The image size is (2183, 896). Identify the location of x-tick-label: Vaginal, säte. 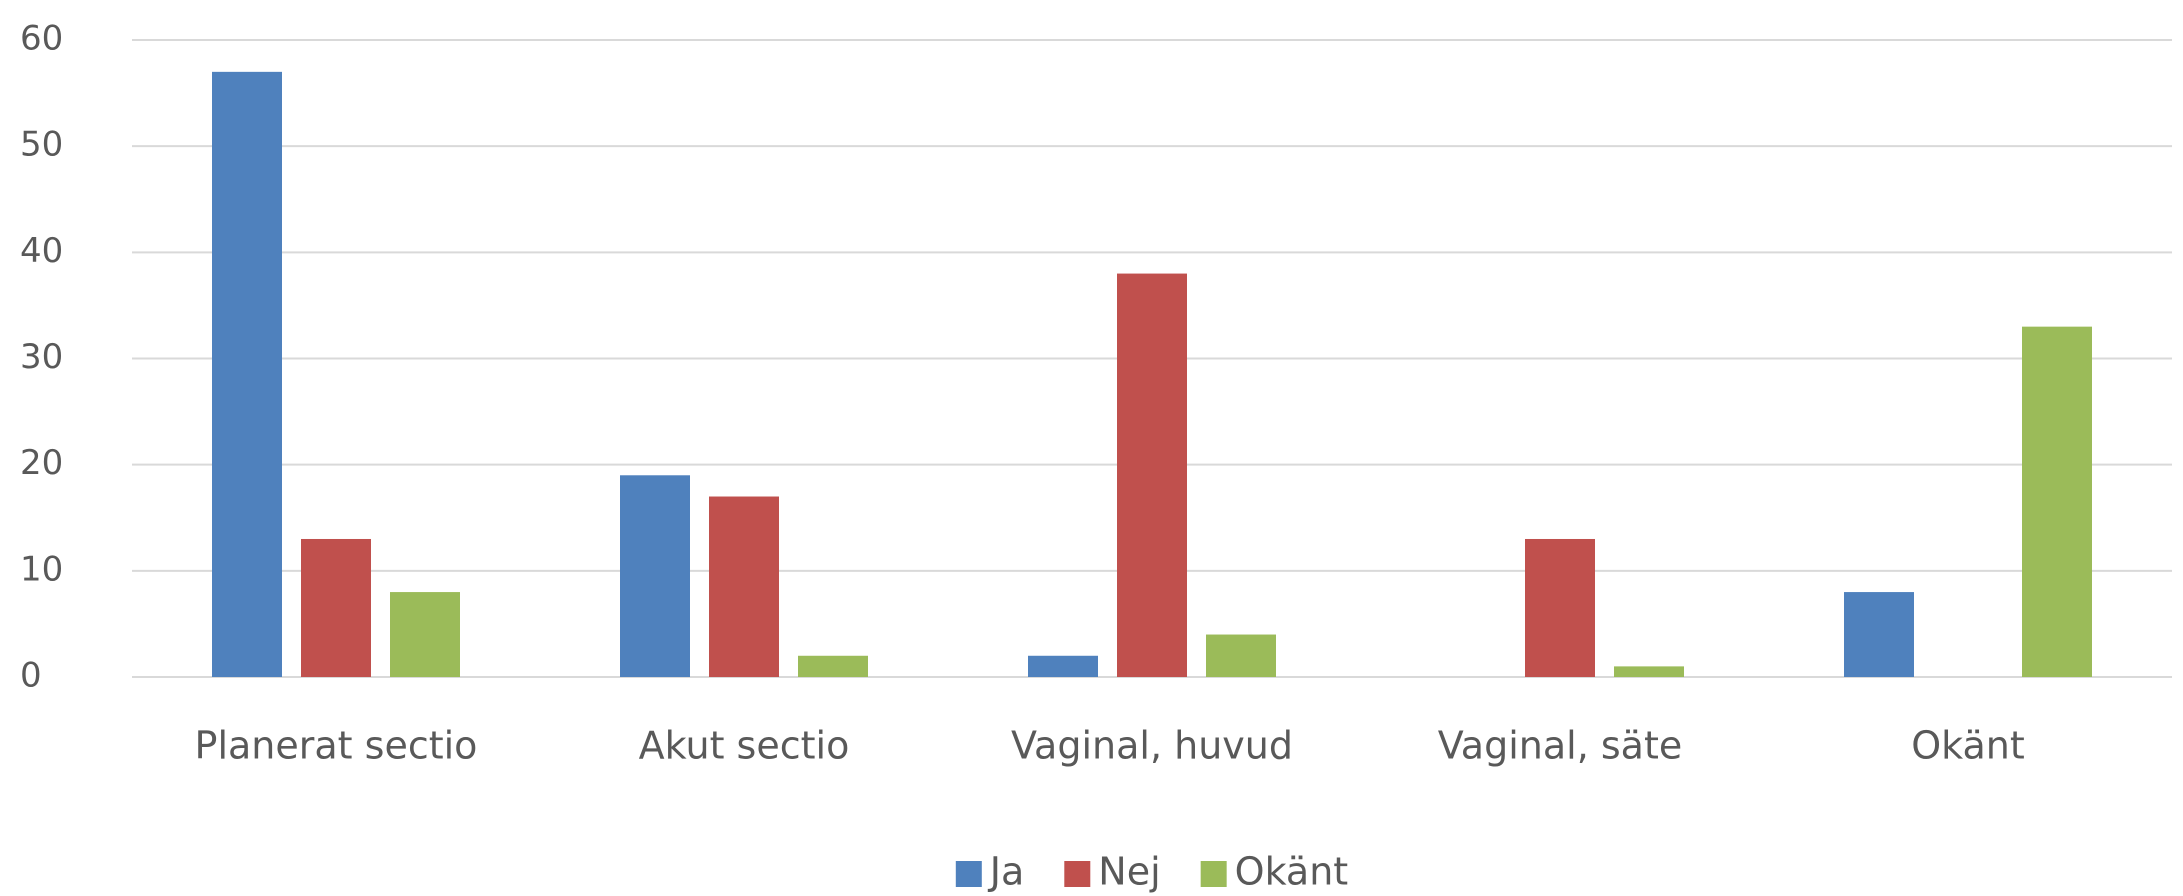
(1560, 746).